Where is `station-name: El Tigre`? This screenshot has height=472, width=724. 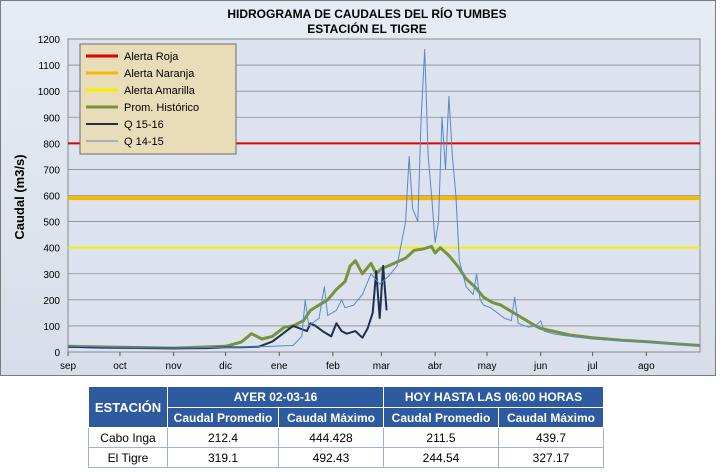
station-name: El Tigre is located at coordinates (128, 457).